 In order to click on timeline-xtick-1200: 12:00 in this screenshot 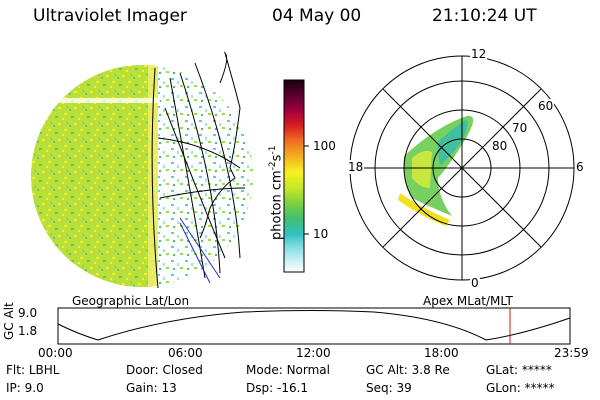, I will do `click(313, 353)`.